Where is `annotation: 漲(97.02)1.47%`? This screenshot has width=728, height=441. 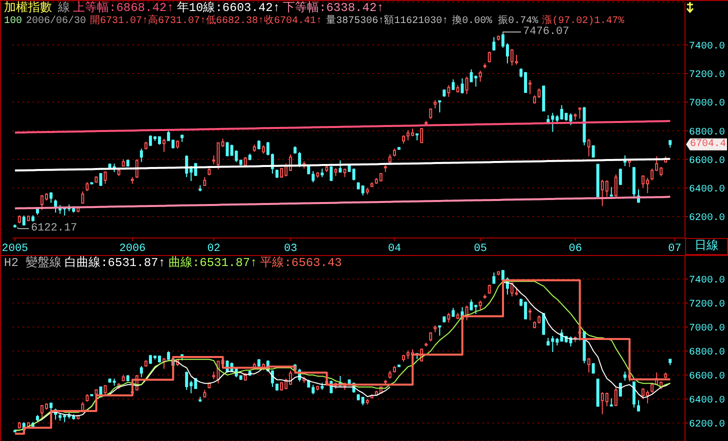
annotation: 漲(97.02)1.47% is located at coordinates (583, 21).